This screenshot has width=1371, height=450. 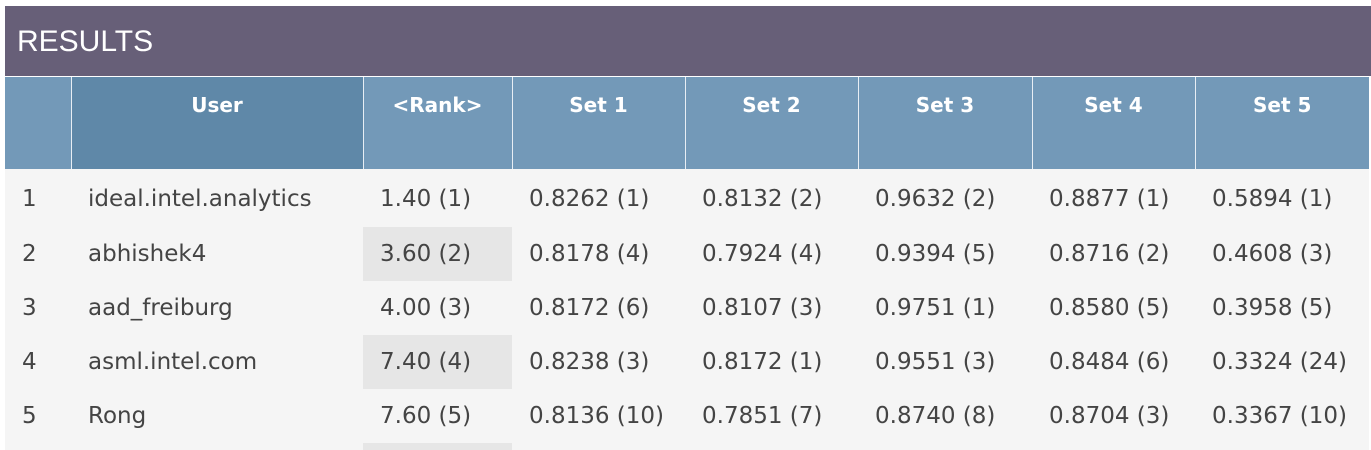 What do you see at coordinates (762, 308) in the screenshot?
I see `table-cell: 0.8107 (3)` at bounding box center [762, 308].